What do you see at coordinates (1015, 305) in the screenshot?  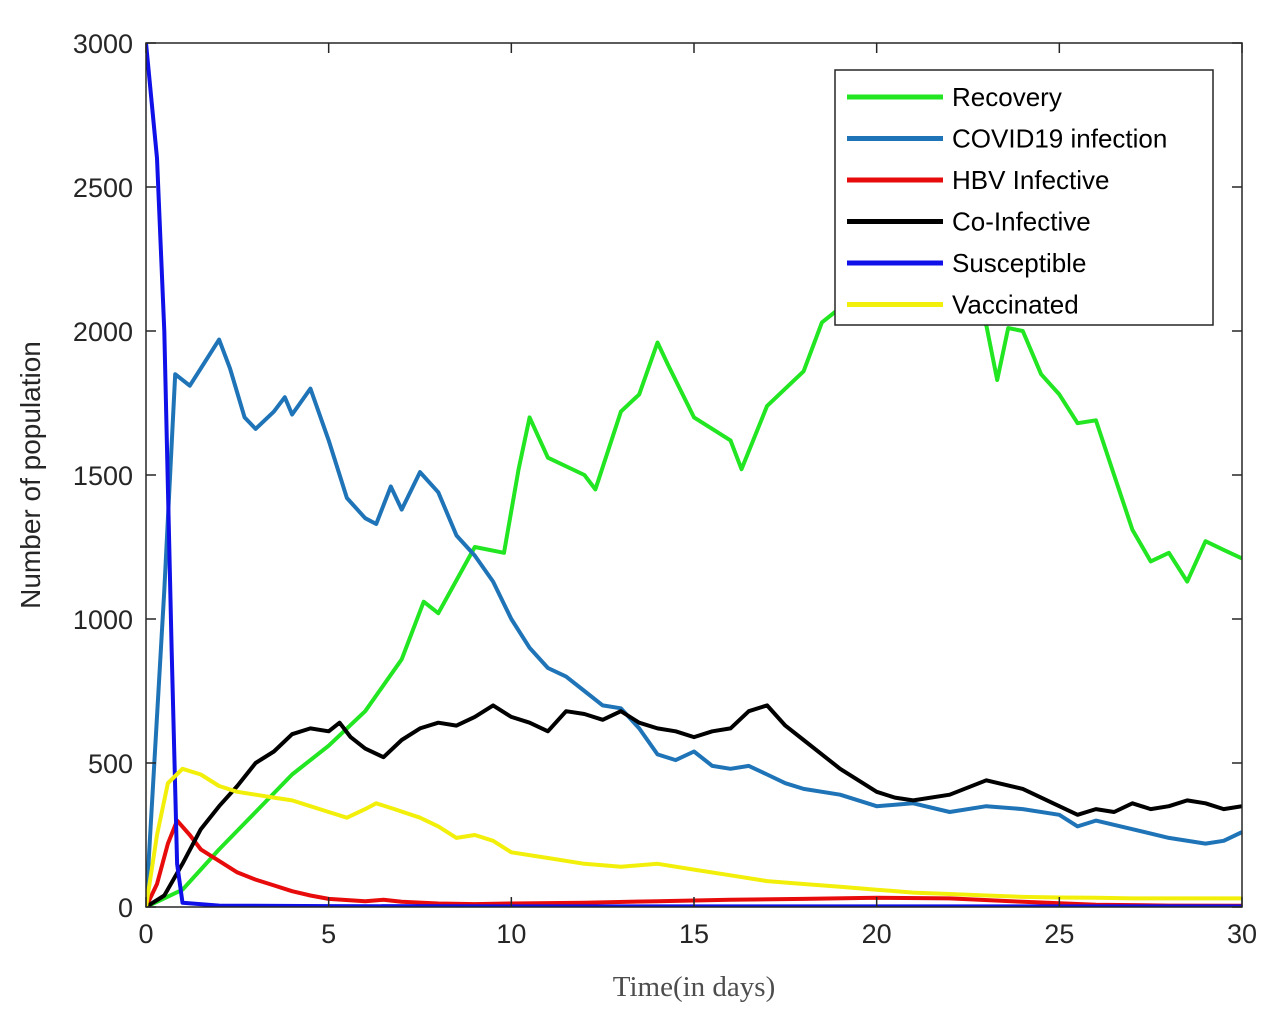 I see `legend-label-vaccinated: Vaccinated` at bounding box center [1015, 305].